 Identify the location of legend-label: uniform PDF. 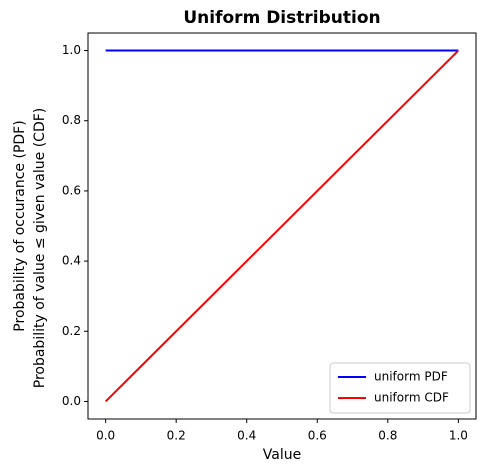
(411, 377).